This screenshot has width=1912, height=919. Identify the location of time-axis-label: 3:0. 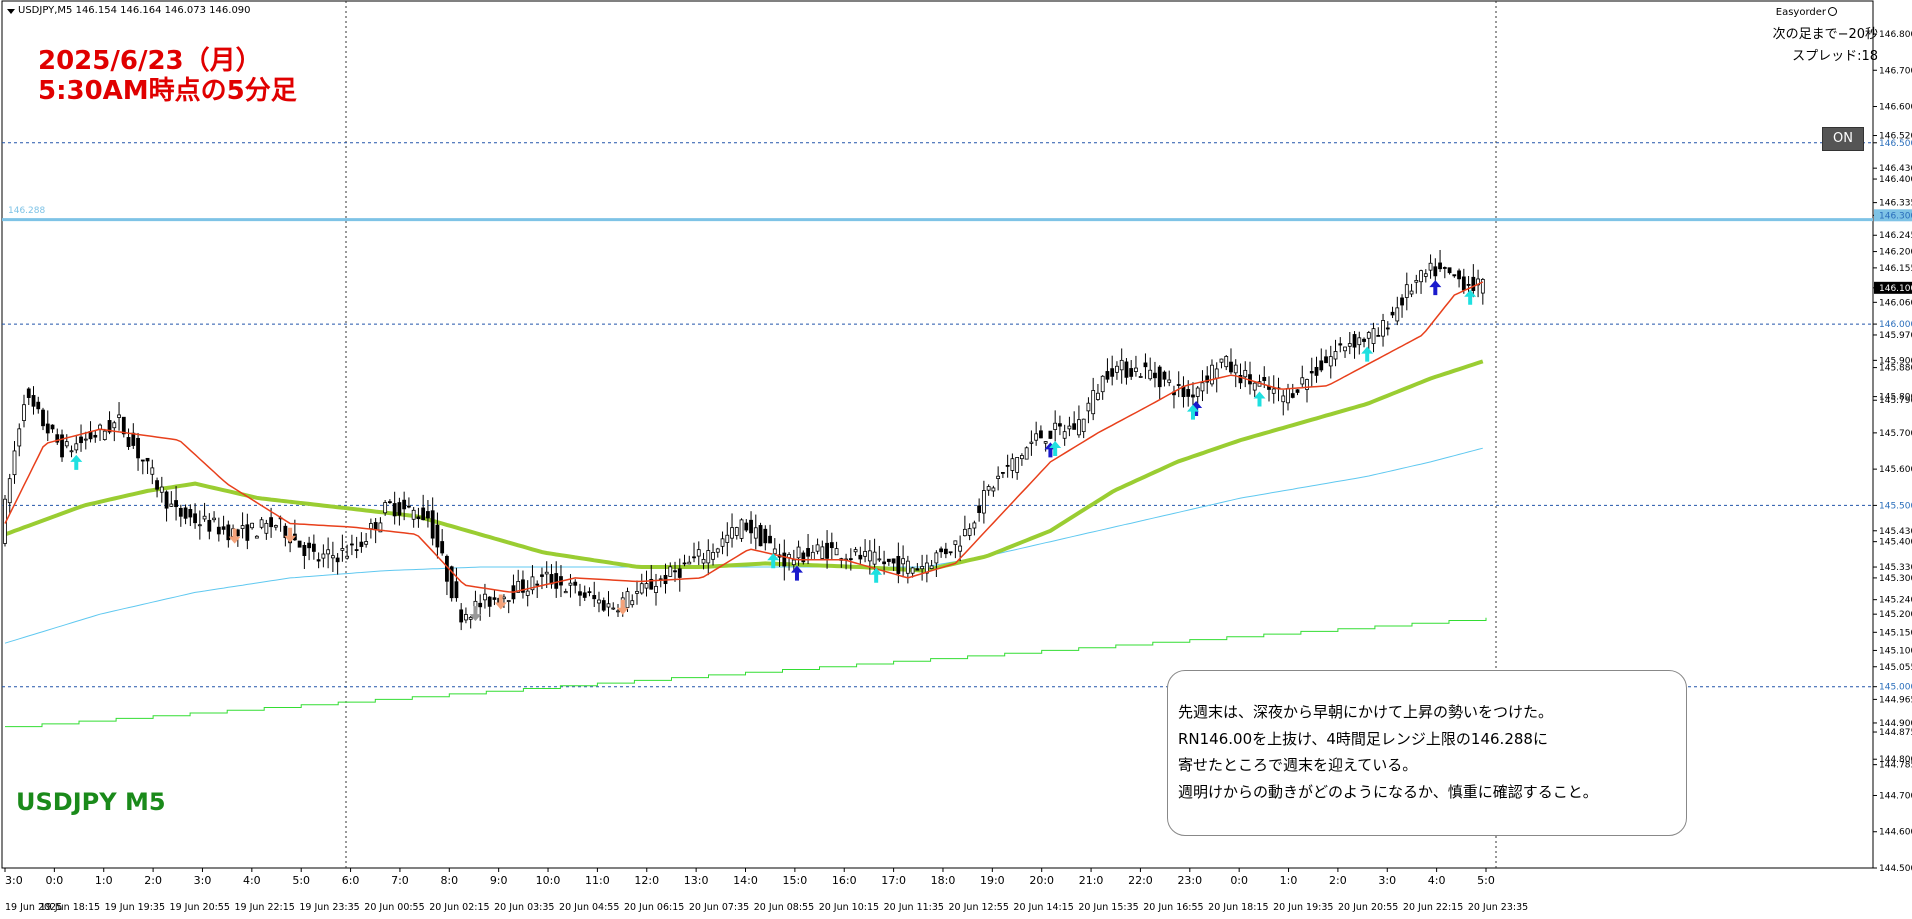
(1387, 880).